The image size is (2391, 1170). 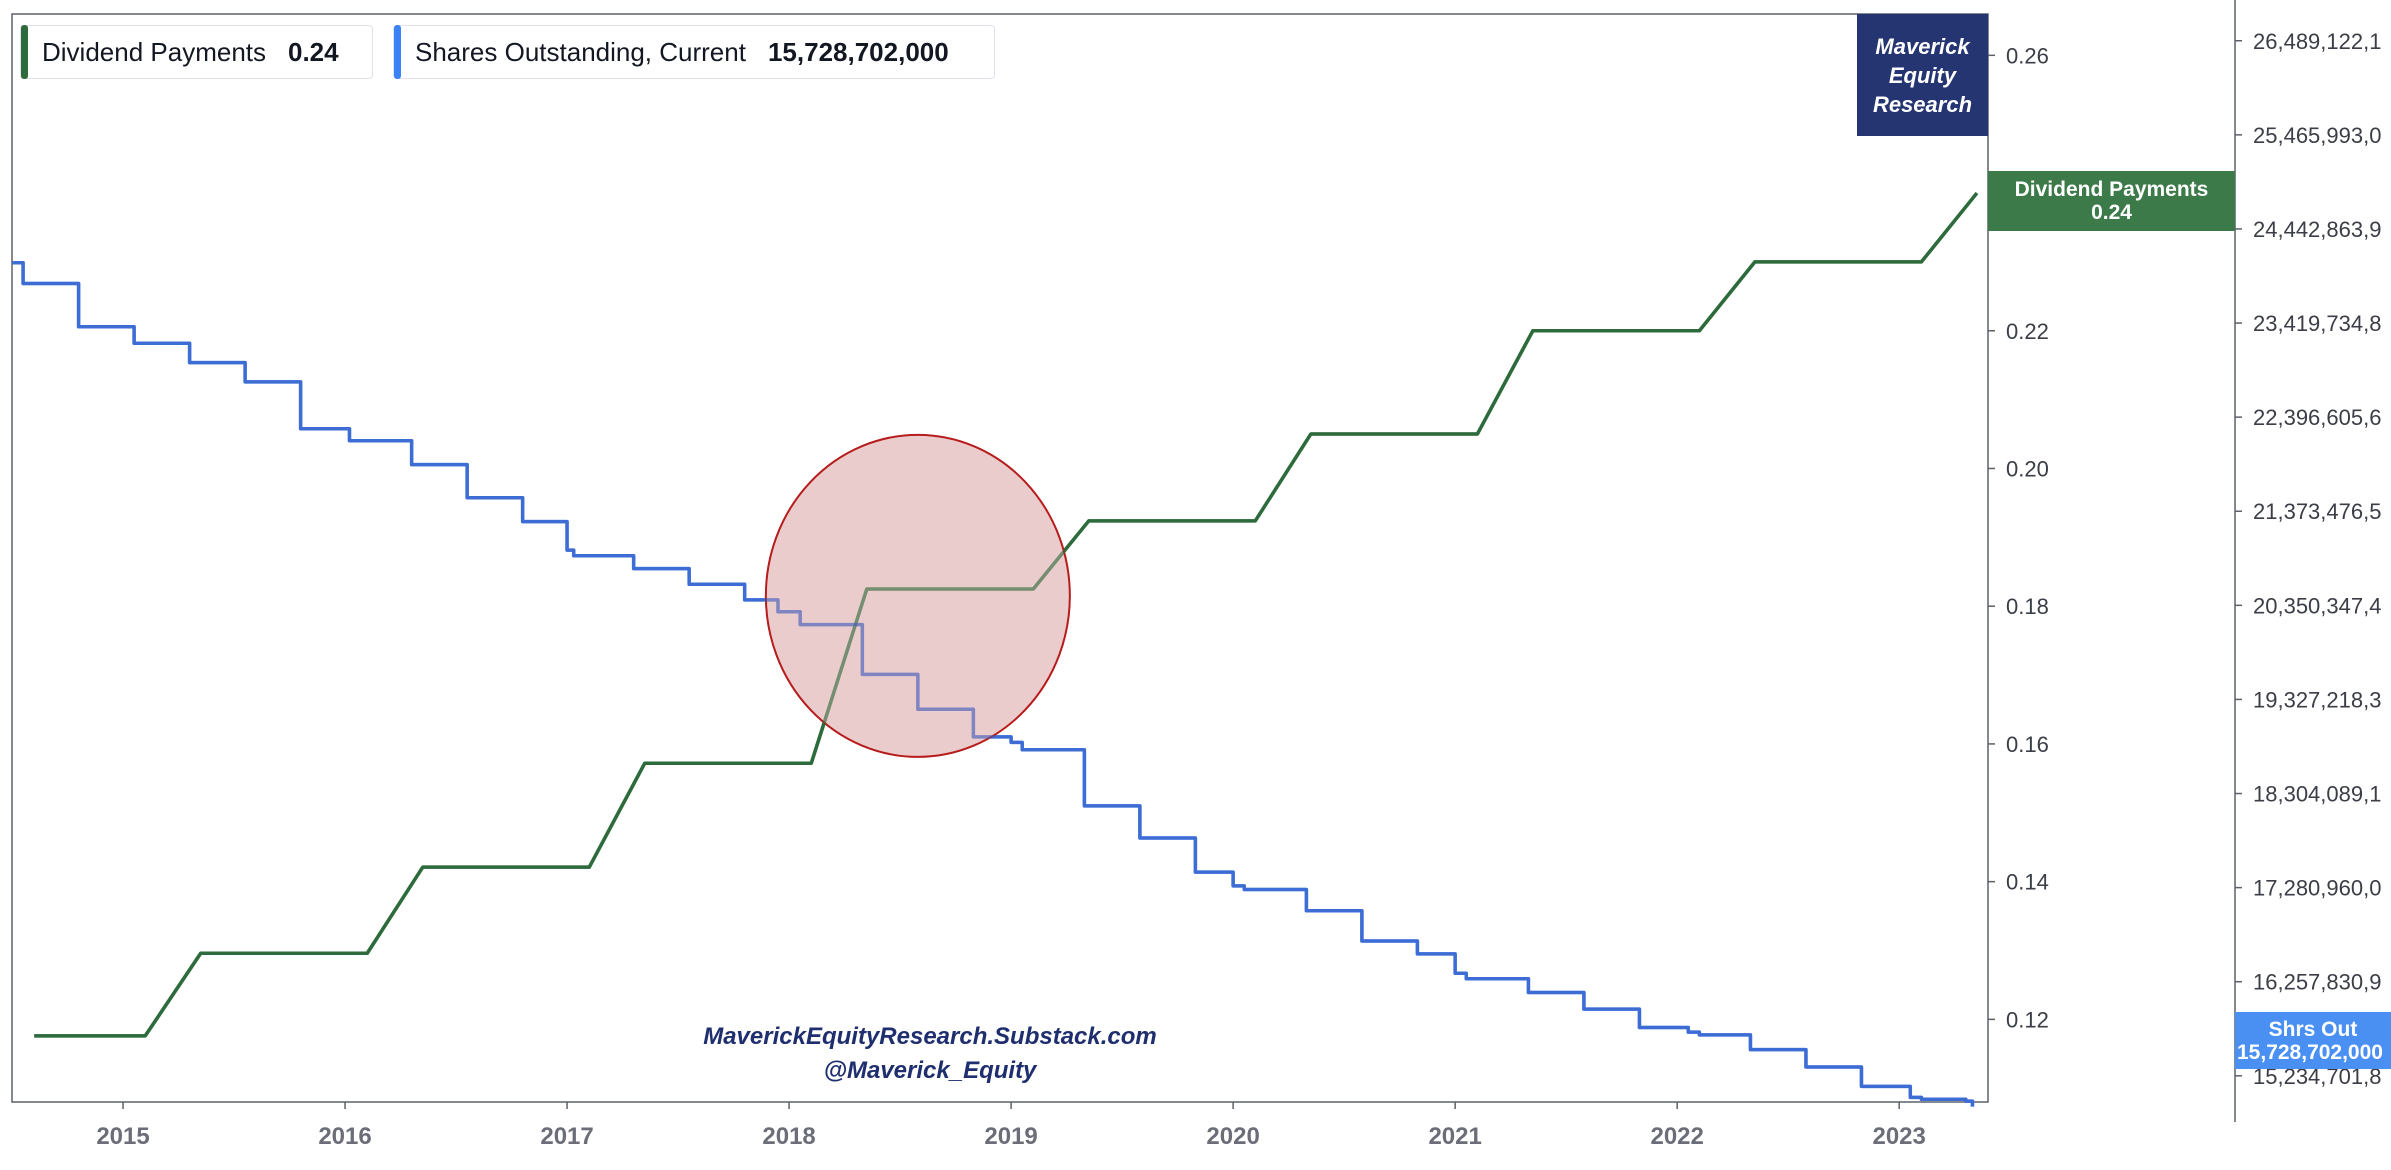 I want to click on x-axis-tick-label: 2017, so click(x=566, y=1136).